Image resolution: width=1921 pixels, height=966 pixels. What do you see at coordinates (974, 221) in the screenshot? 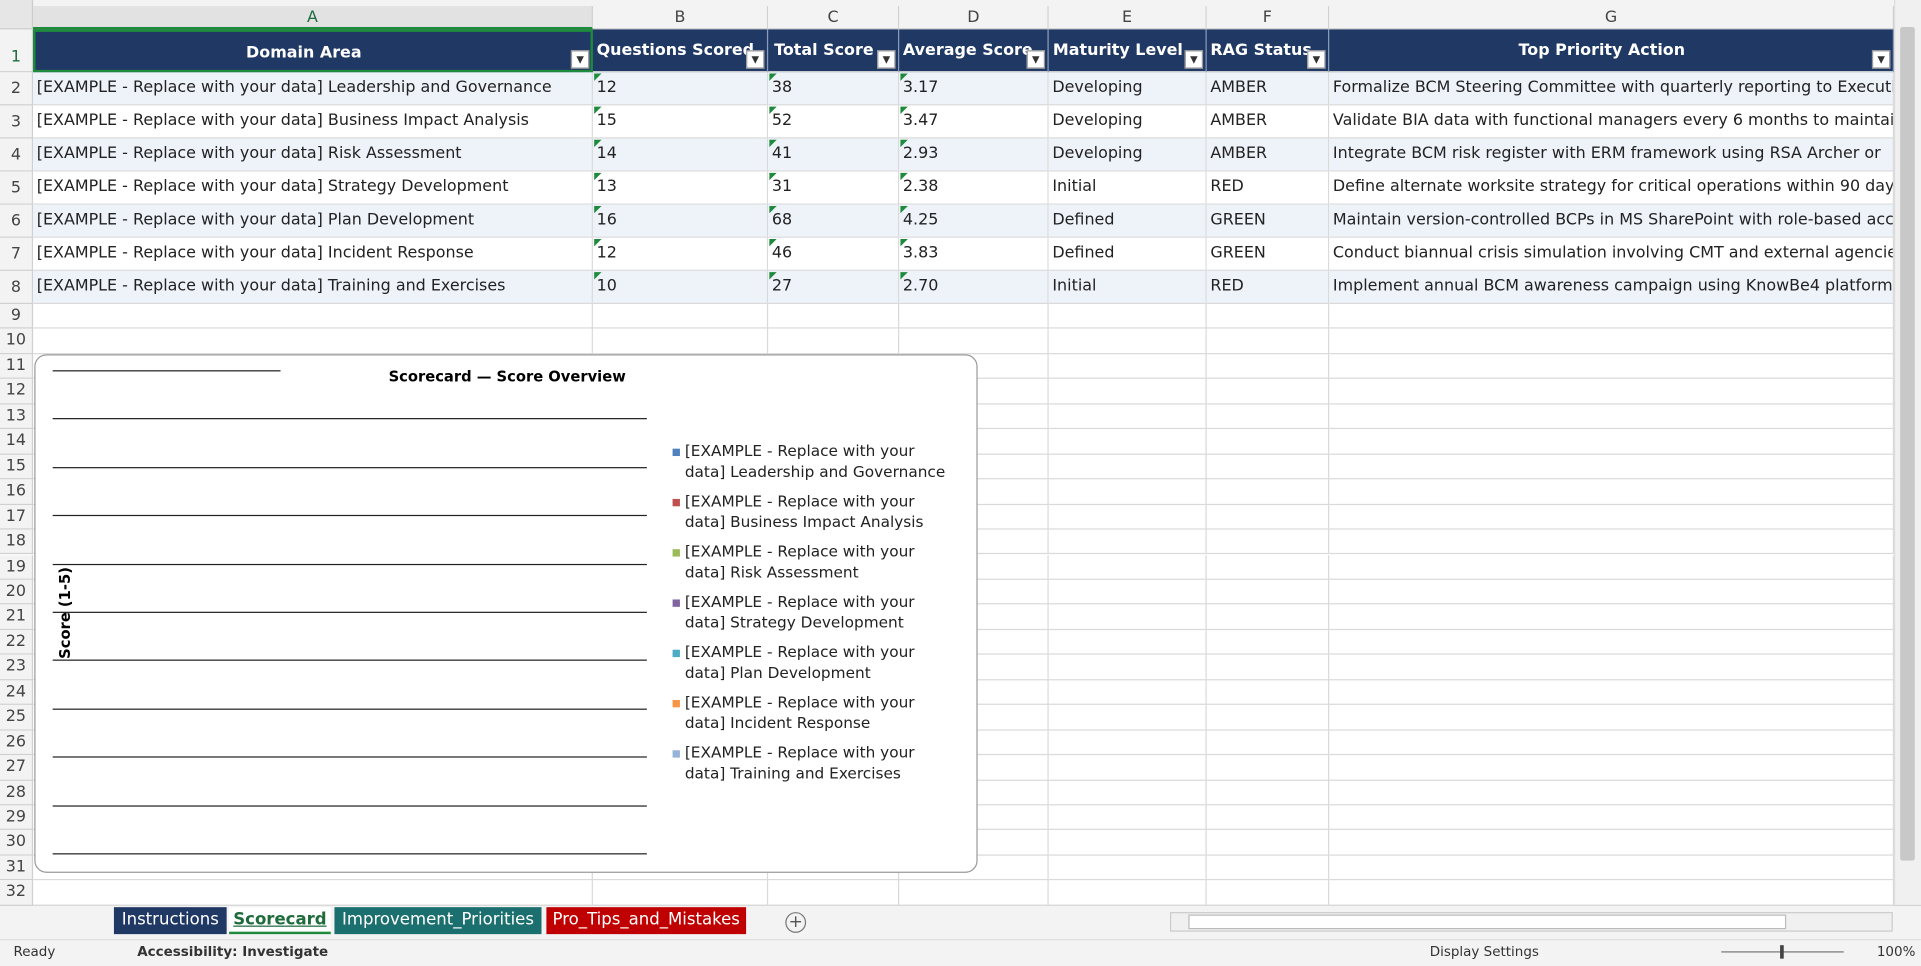
I see `table-cell: 4.25` at bounding box center [974, 221].